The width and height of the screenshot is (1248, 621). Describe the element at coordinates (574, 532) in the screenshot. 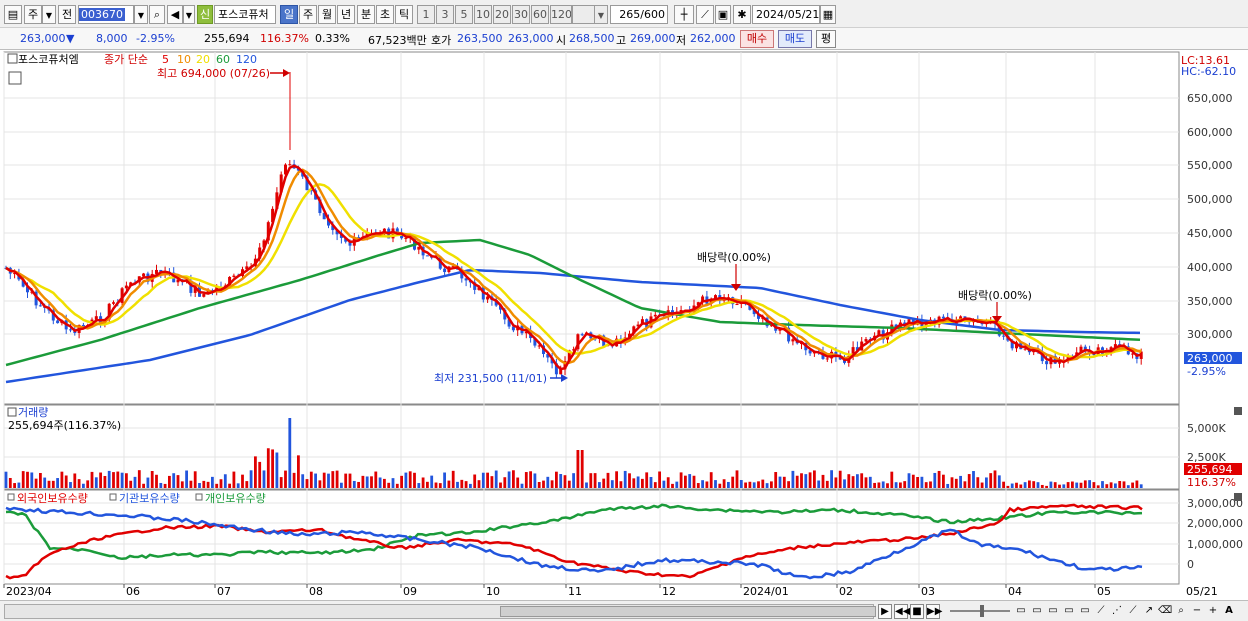

I see `individual-holding-line` at that location.